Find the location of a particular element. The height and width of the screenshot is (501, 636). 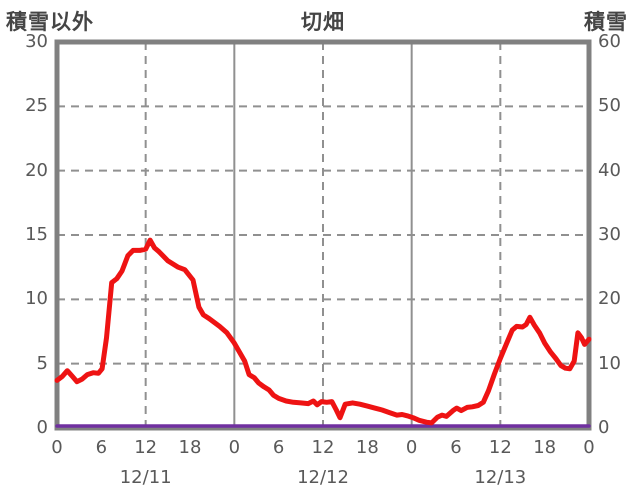

right-axis-tick: 20 is located at coordinates (609, 299).